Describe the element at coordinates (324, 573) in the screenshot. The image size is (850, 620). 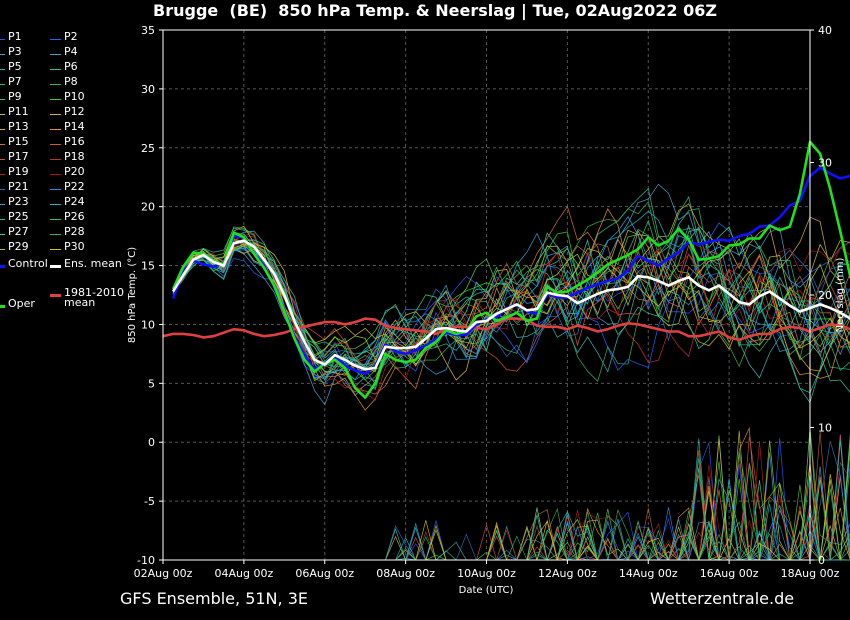
I see `x-tick-label: 06Aug 00z` at that location.